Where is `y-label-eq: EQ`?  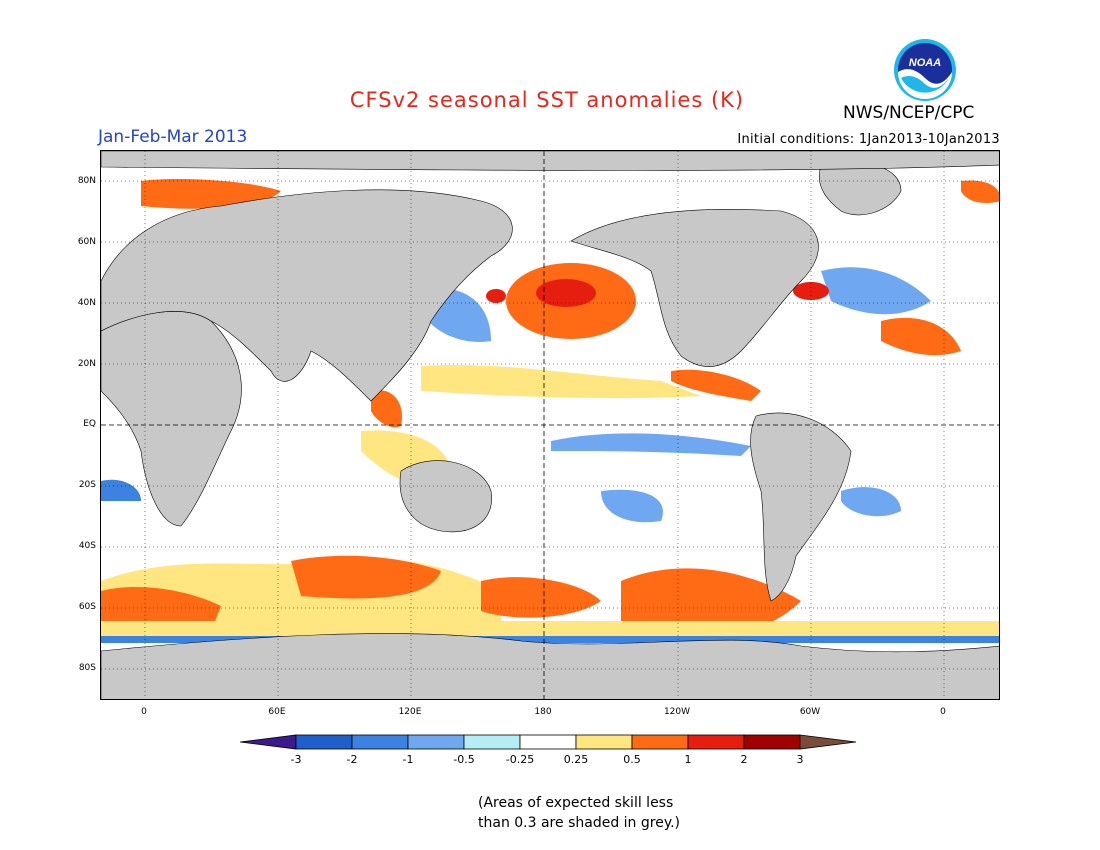
y-label-eq: EQ is located at coordinates (89, 424).